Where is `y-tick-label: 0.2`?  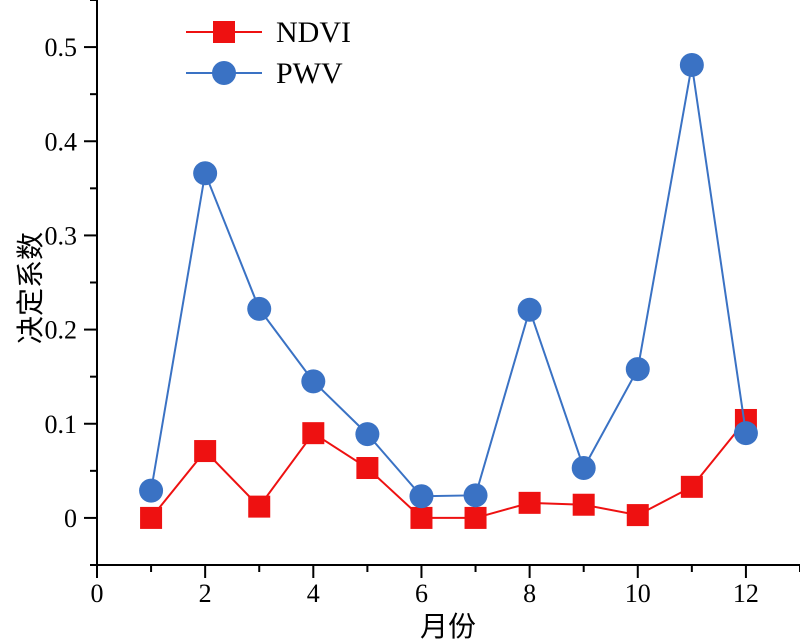 y-tick-label: 0.2 is located at coordinates (61, 330).